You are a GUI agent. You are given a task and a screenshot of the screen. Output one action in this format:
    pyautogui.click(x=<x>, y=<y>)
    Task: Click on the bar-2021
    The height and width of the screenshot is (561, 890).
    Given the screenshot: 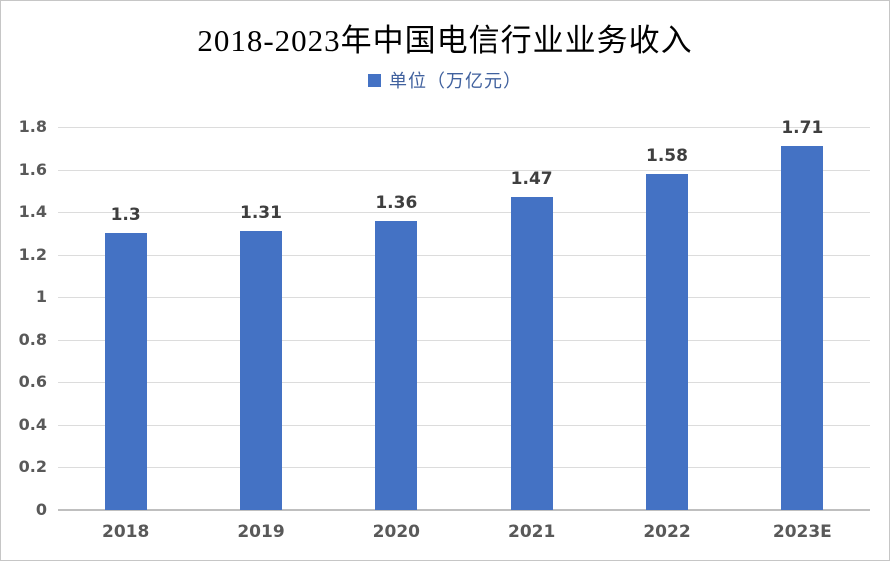 What is the action you would take?
    pyautogui.click(x=531, y=353)
    